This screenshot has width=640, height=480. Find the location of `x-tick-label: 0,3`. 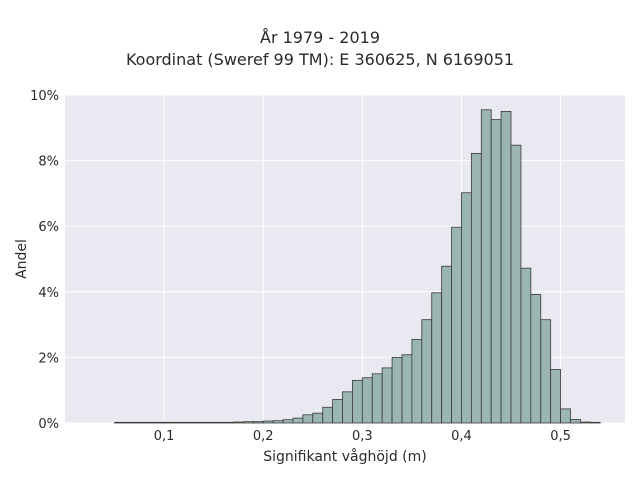

x-tick-label: 0,3 is located at coordinates (362, 436).